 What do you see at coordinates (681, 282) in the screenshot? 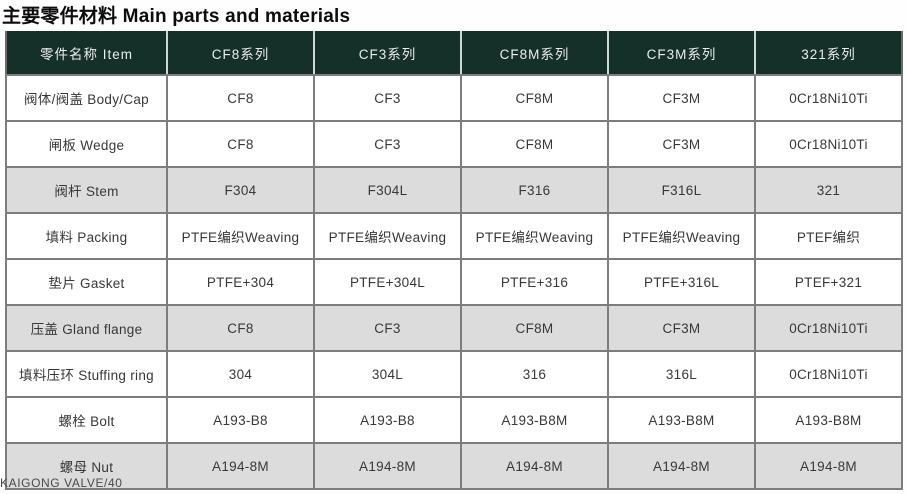
I see `material-value-cell: PTFE+316L` at bounding box center [681, 282].